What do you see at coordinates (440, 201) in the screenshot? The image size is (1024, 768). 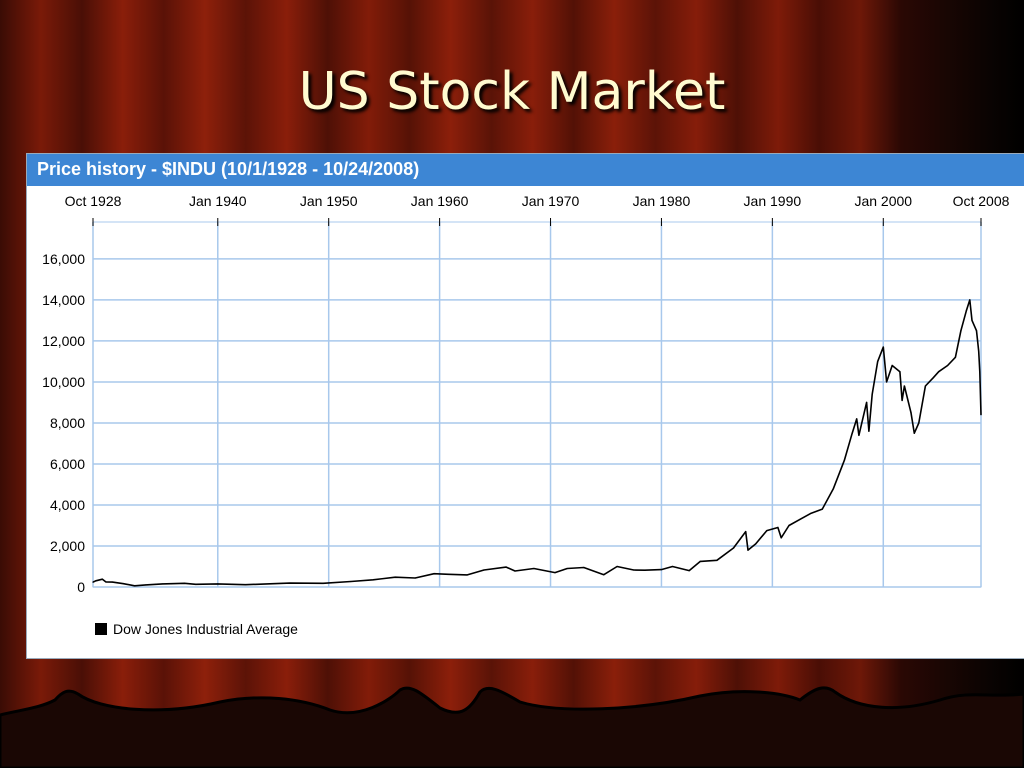 I see `x-tick-label: Jan 1960` at bounding box center [440, 201].